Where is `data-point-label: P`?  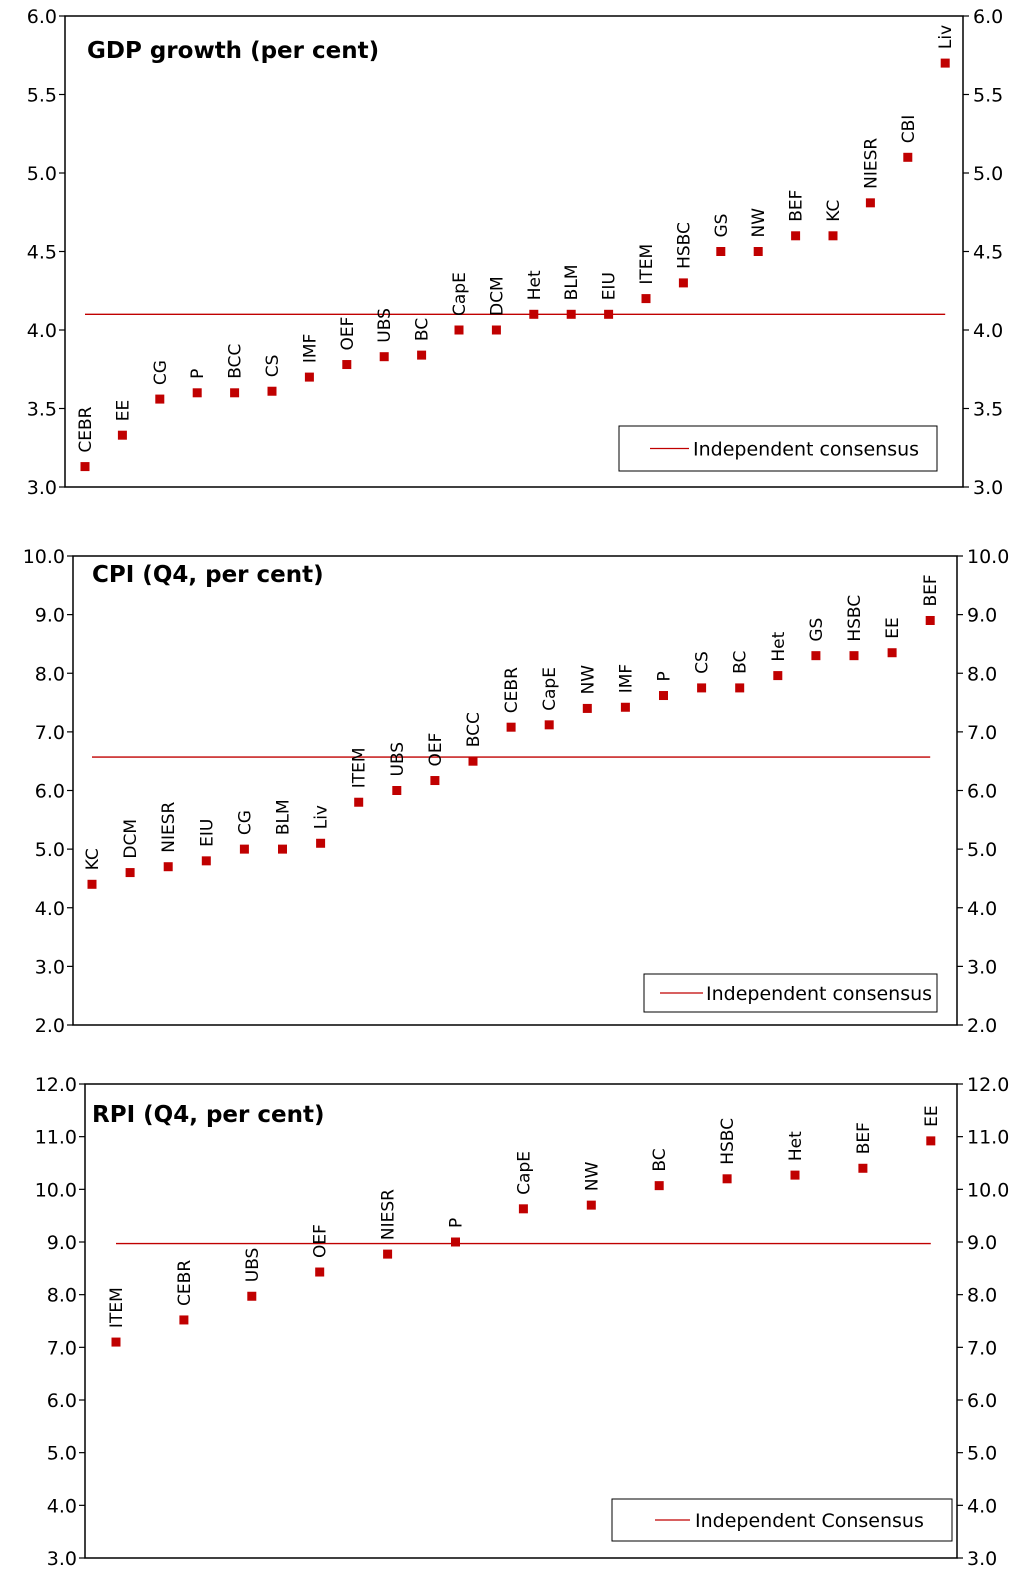 data-point-label: P is located at coordinates (665, 676).